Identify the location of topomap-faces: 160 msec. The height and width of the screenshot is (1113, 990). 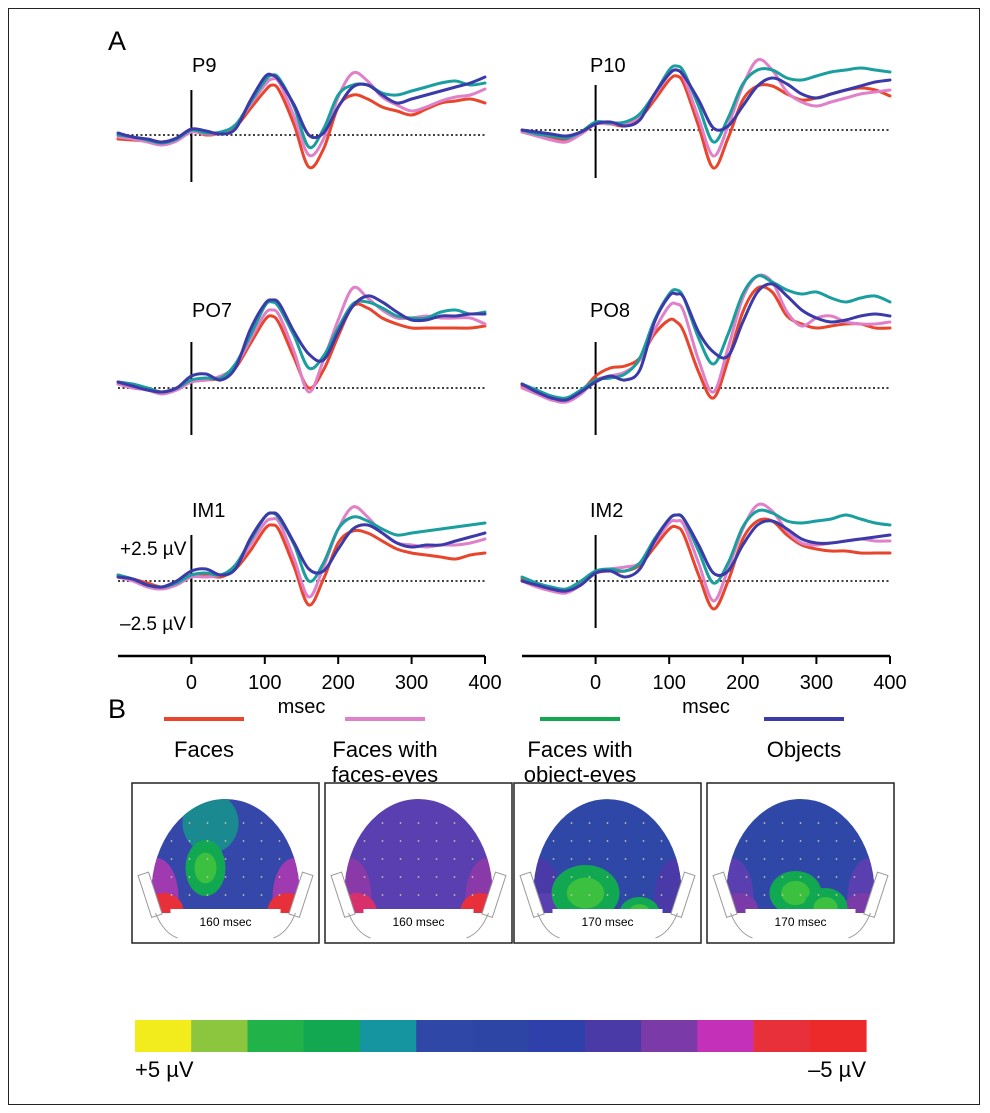
(225, 863).